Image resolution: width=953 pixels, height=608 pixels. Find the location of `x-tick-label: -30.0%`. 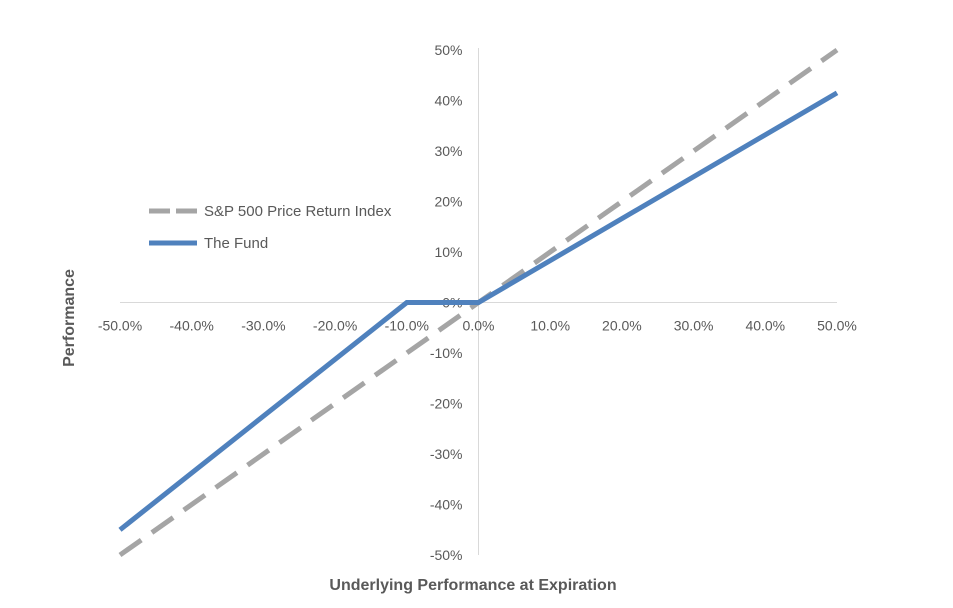

x-tick-label: -30.0% is located at coordinates (263, 326).